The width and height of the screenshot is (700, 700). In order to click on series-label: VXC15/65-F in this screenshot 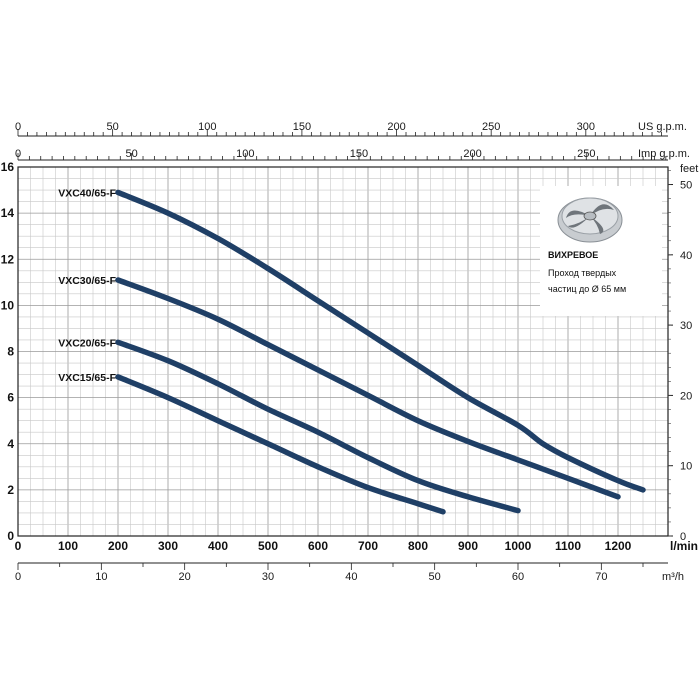, I will do `click(87, 378)`.